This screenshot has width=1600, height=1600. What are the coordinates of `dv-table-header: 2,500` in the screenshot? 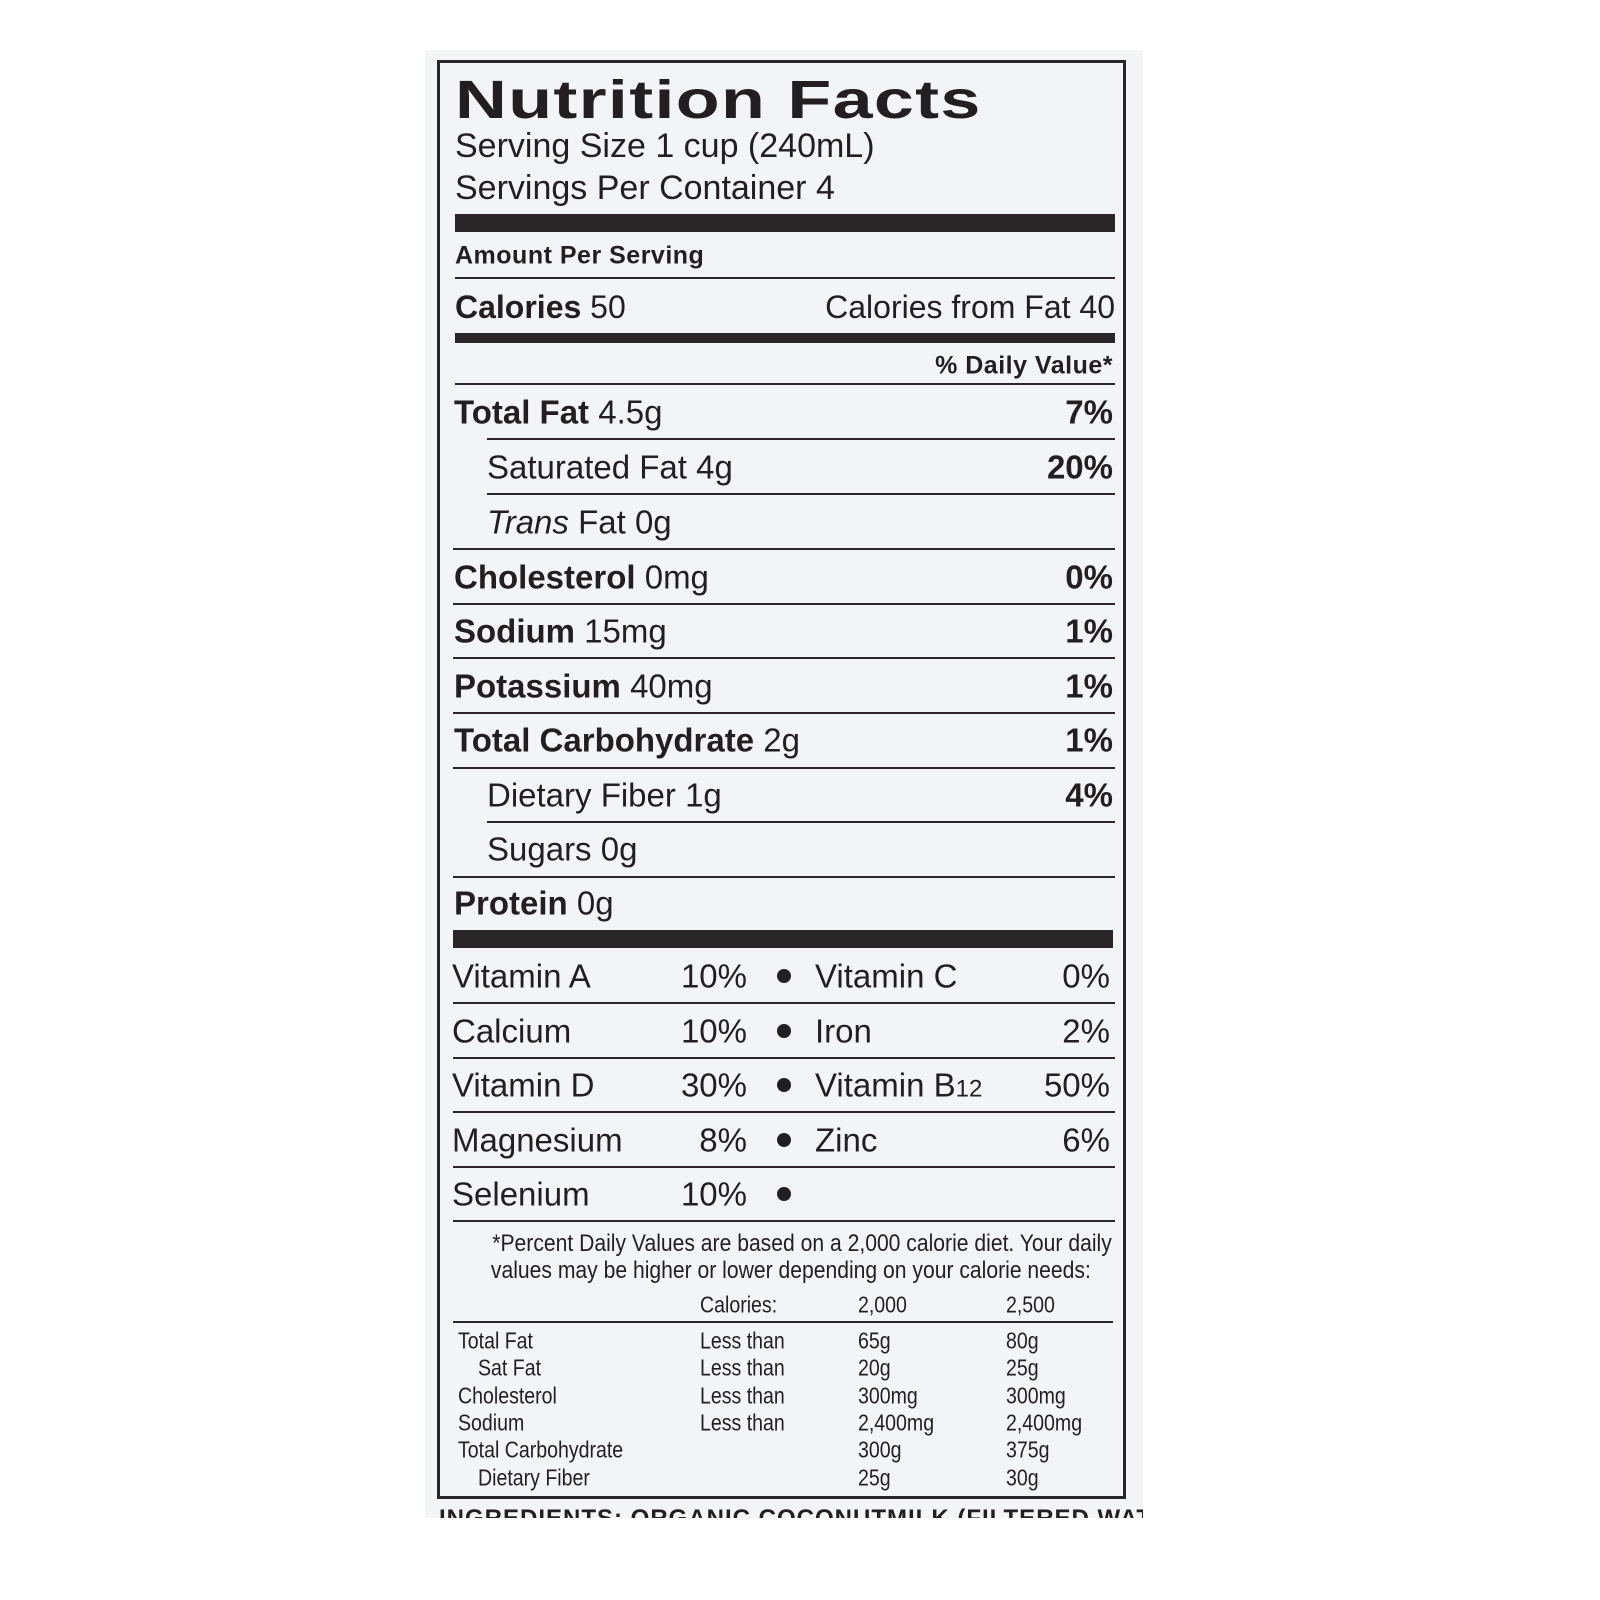 It's located at (1030, 1304).